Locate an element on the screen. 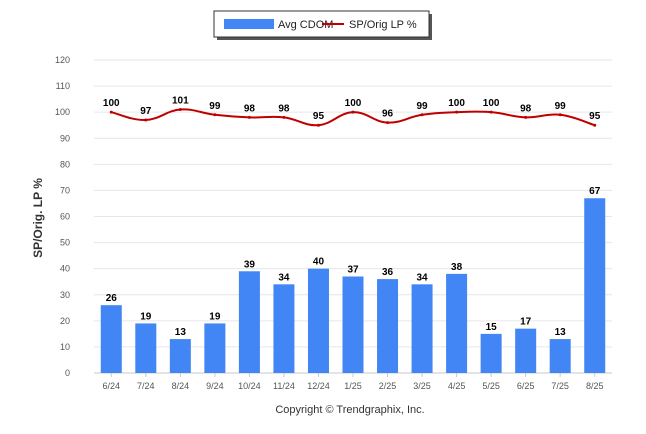 The height and width of the screenshot is (434, 646). legend-label-avg-cdom: Avg CDOM is located at coordinates (305, 25).